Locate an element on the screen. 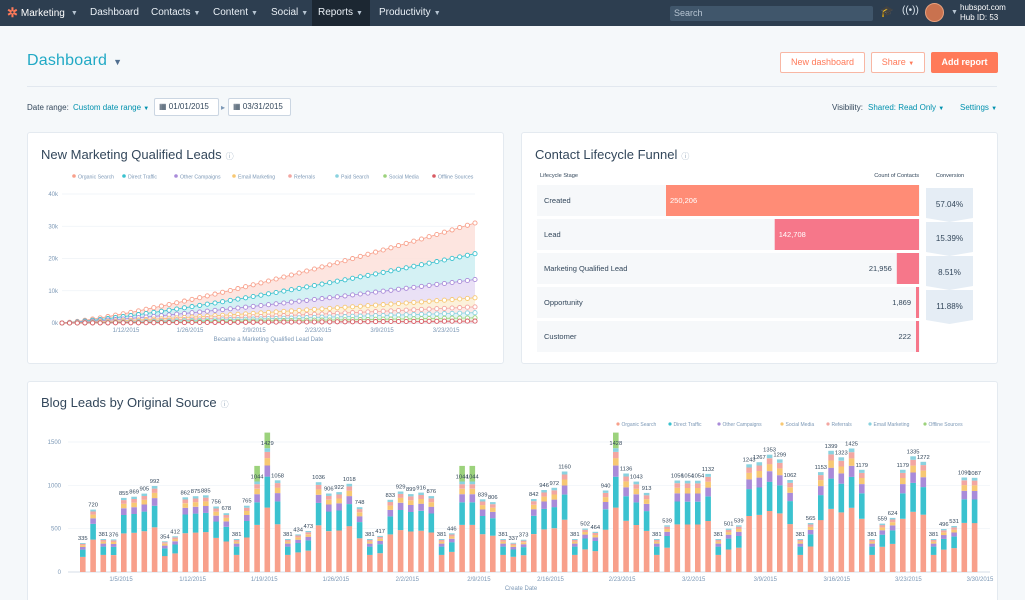  nav-item-productivity: Productivity ▼ is located at coordinates (410, 13).